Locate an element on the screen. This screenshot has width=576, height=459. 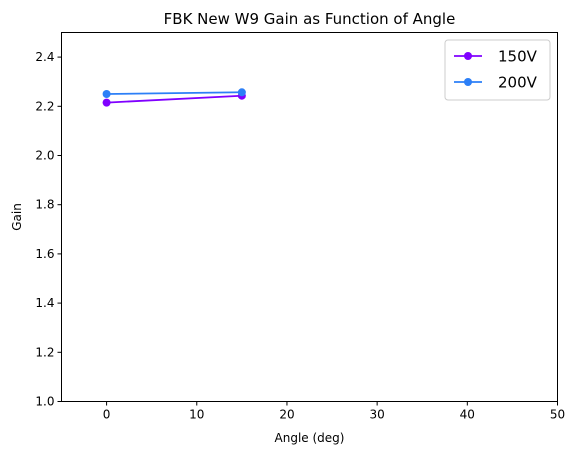
chart-title: FBK New W9 Gain as Function of Angle is located at coordinates (310, 19).